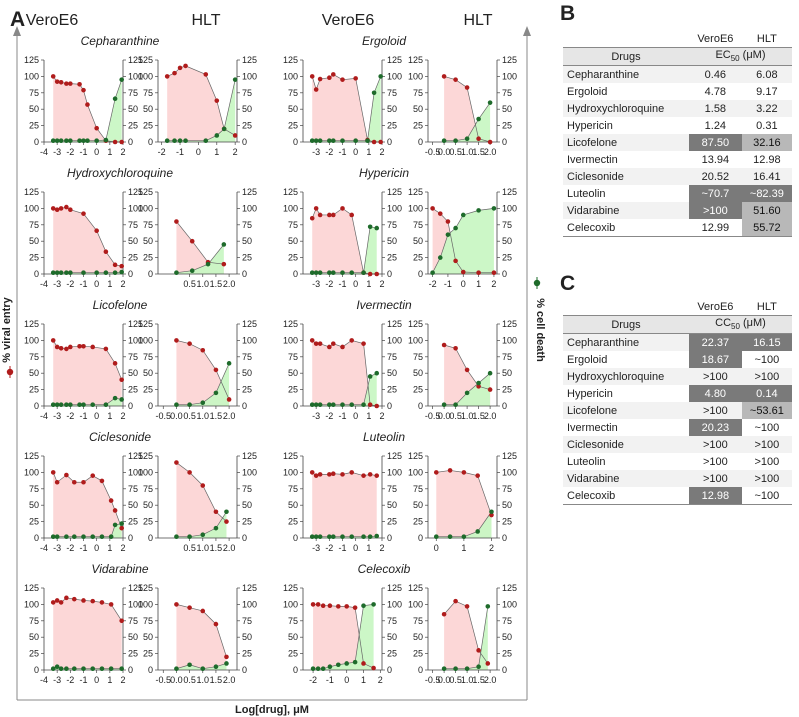 The height and width of the screenshot is (717, 799). Describe the element at coordinates (592, 427) in the screenshot. I see `drug-name: Ivermectin` at that location.